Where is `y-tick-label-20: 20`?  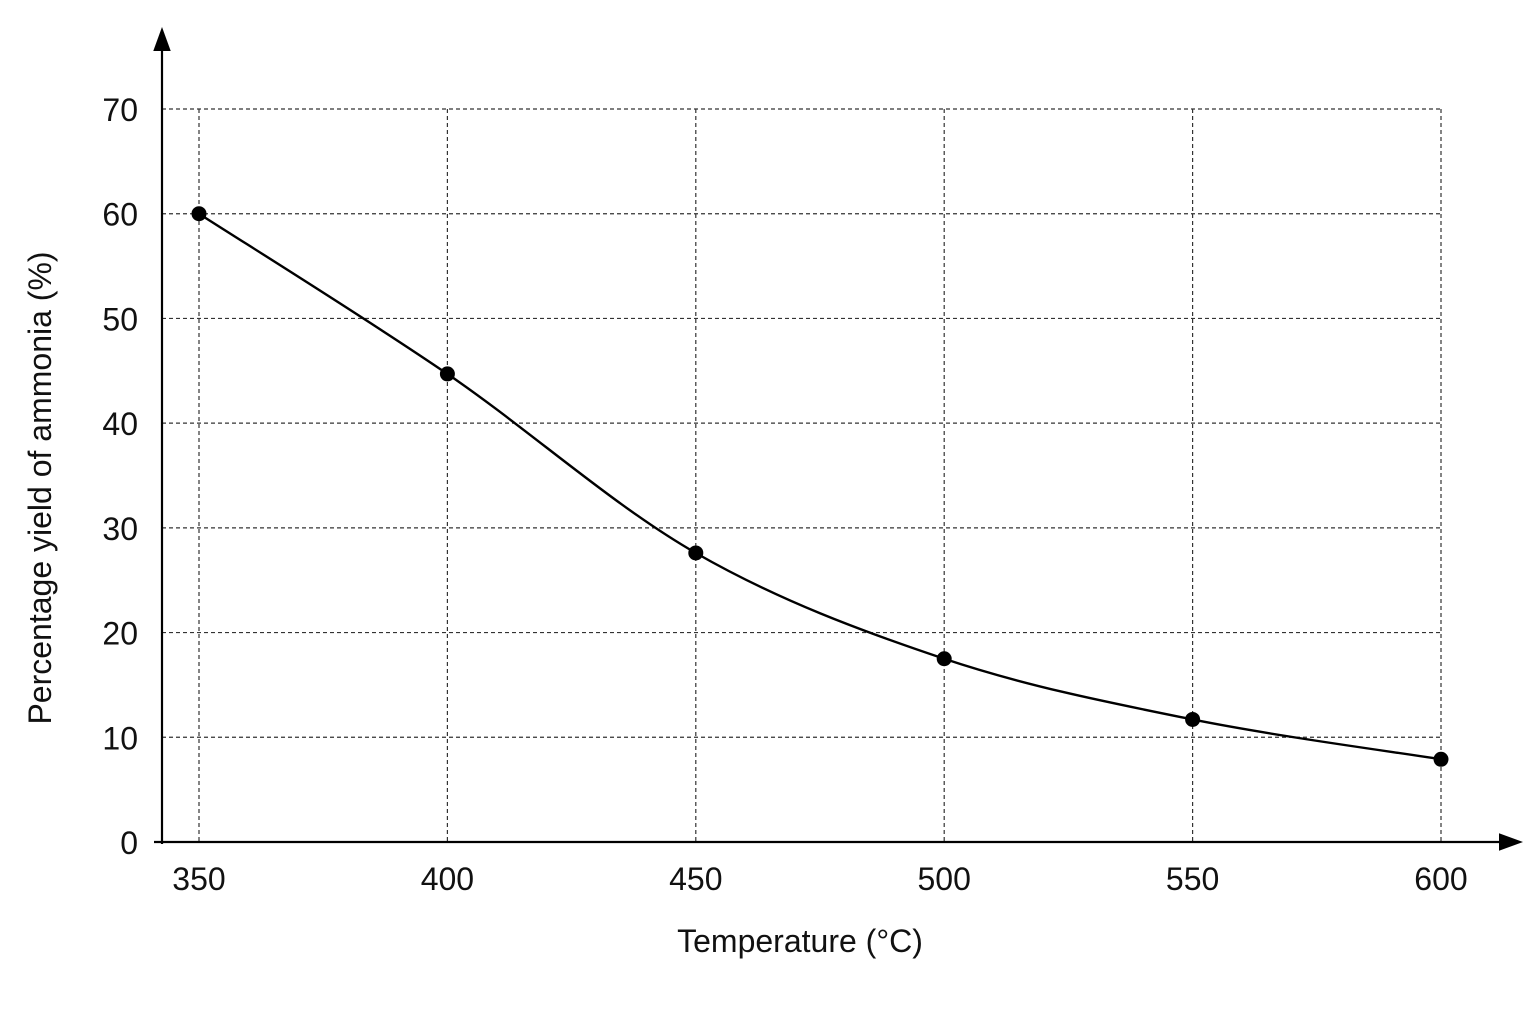 y-tick-label-20: 20 is located at coordinates (120, 634).